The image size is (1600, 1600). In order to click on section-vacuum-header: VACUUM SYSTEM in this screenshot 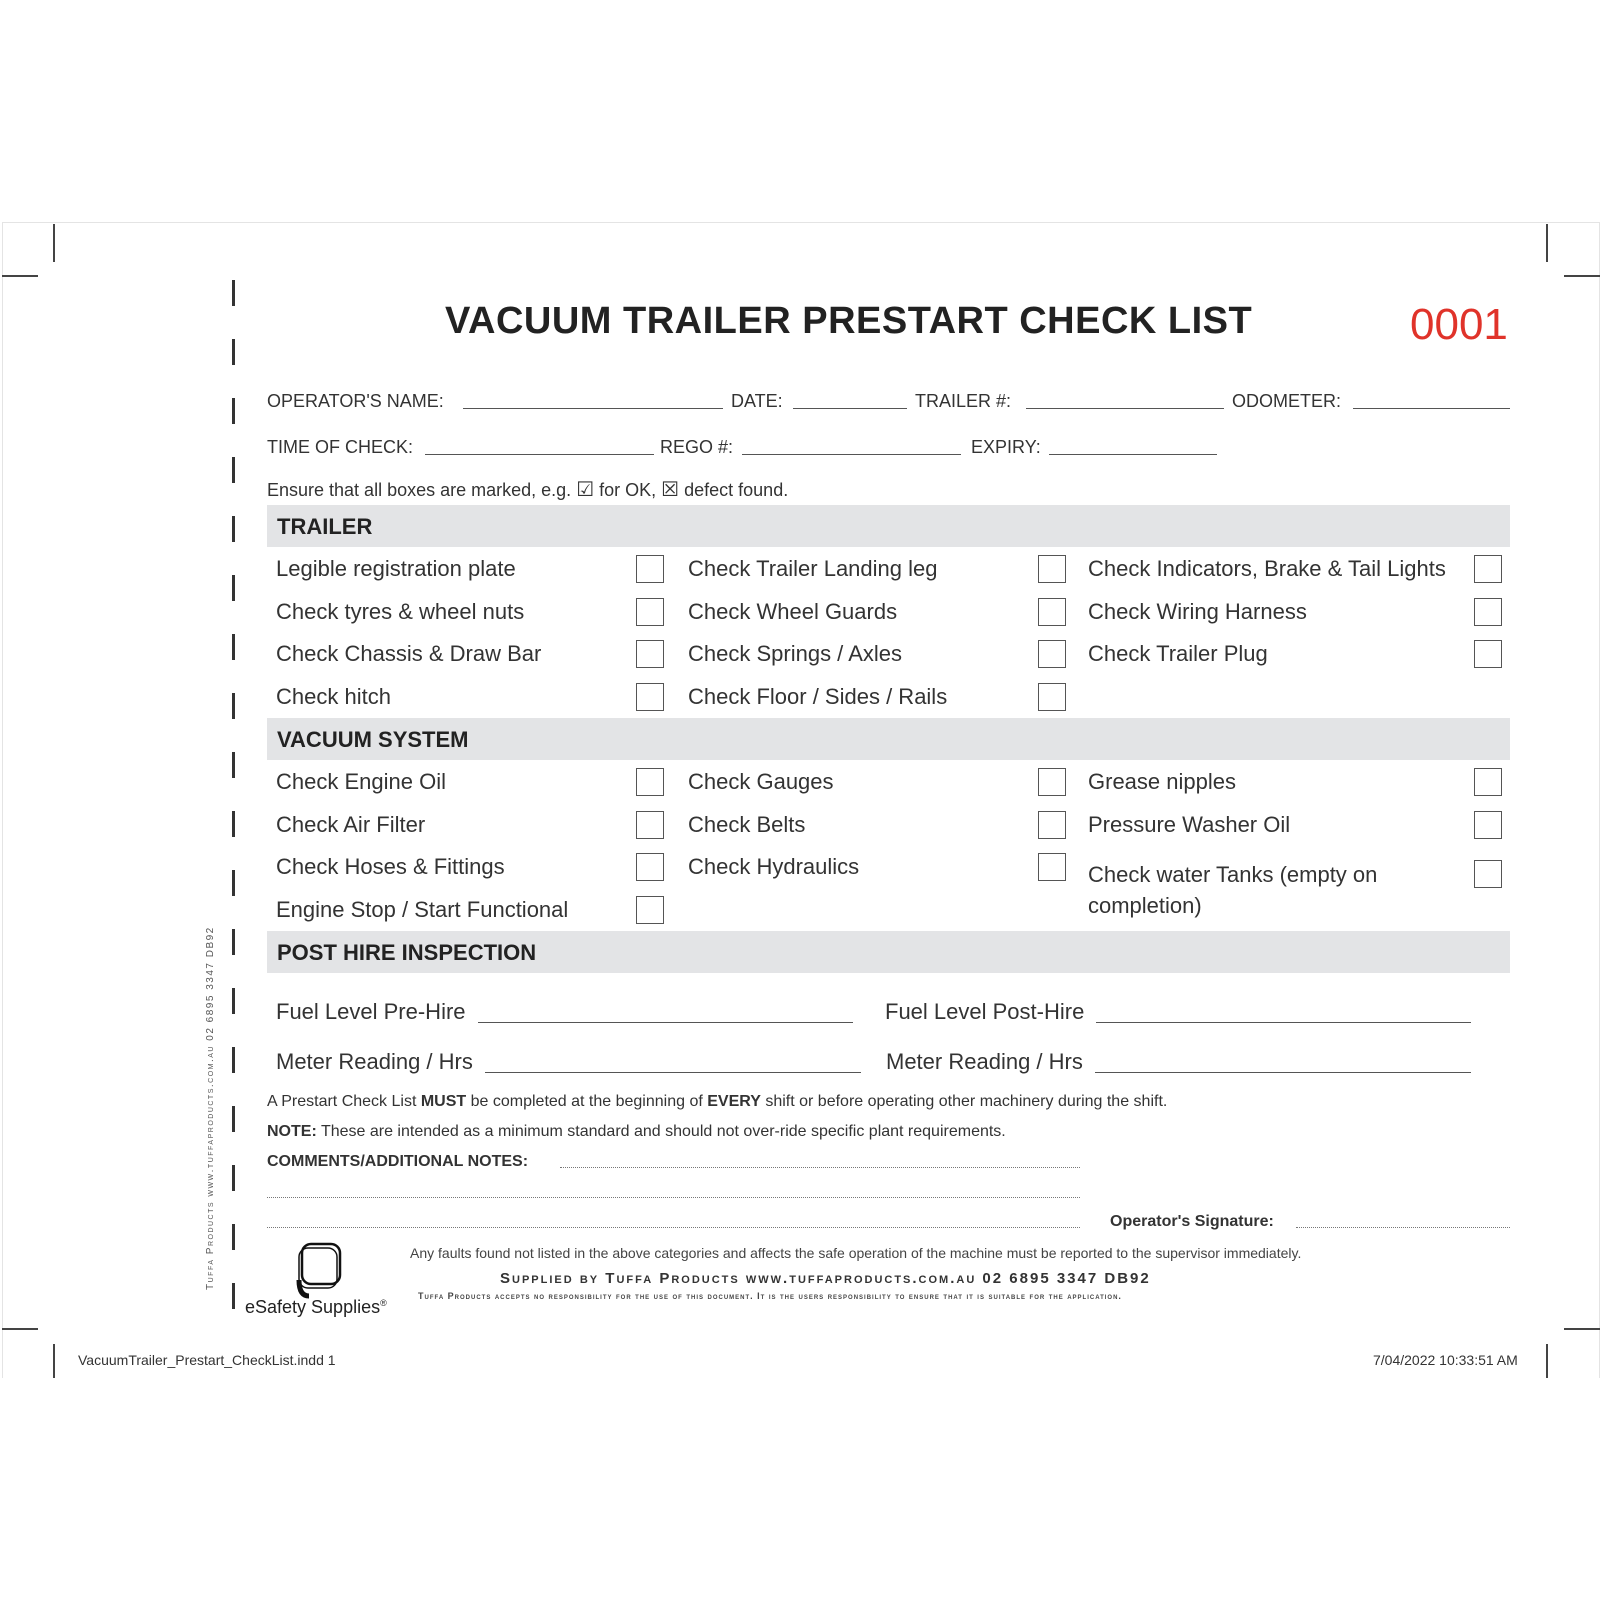, I will do `click(888, 739)`.